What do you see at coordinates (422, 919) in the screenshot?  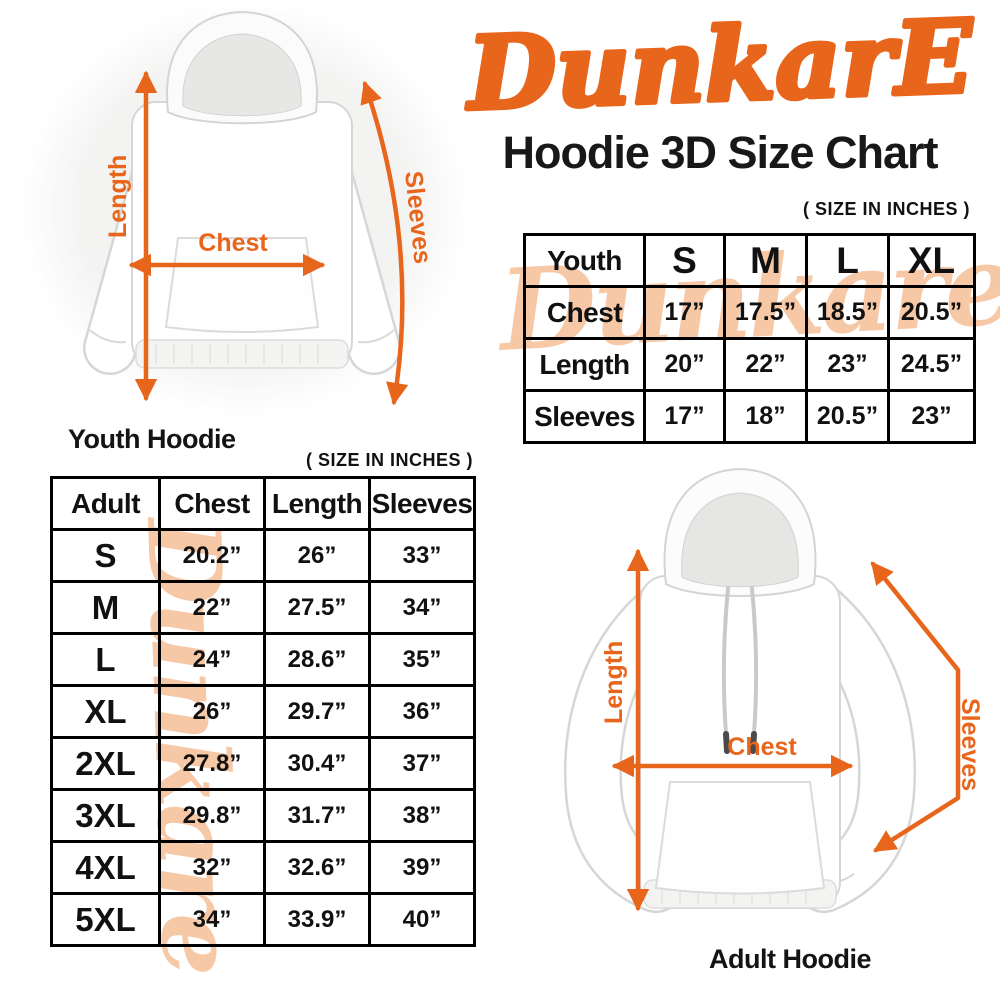 I see `size-value-cell: 40”` at bounding box center [422, 919].